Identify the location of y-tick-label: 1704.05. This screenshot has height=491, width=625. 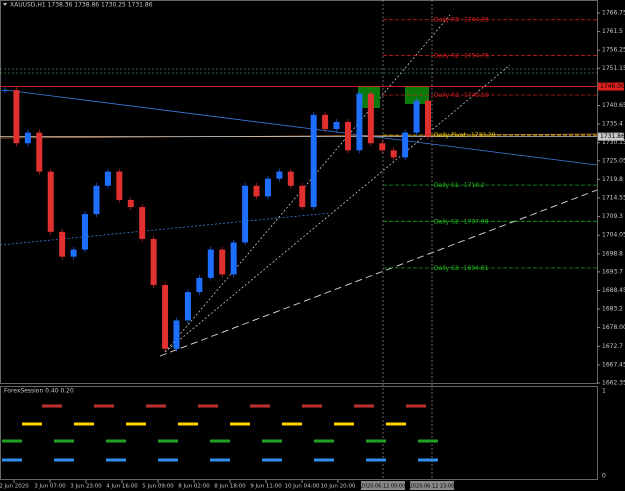
(613, 235).